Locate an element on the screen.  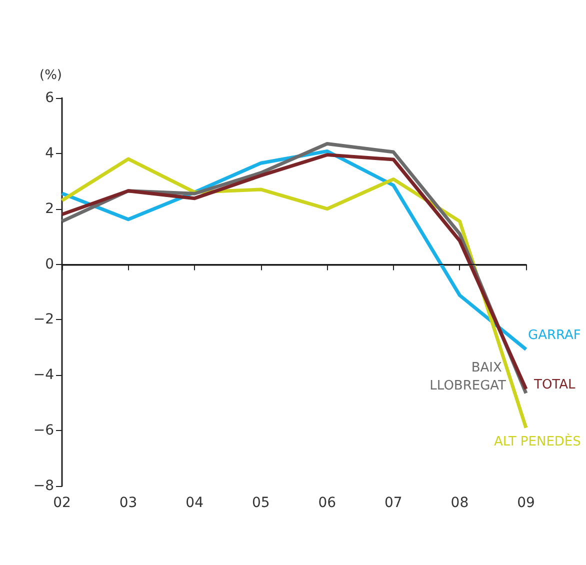
y-tick-label: 6 is located at coordinates (49, 98).